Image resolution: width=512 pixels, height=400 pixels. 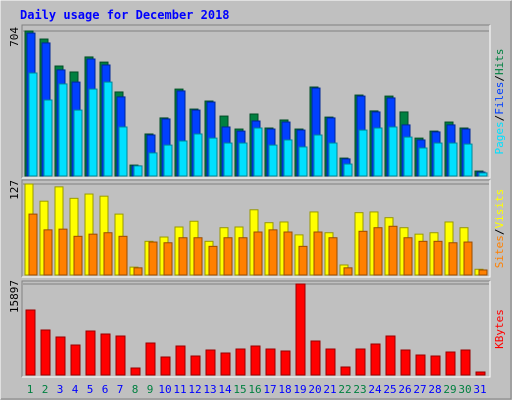 I want to click on x-tick-label: 1, so click(x=30, y=389).